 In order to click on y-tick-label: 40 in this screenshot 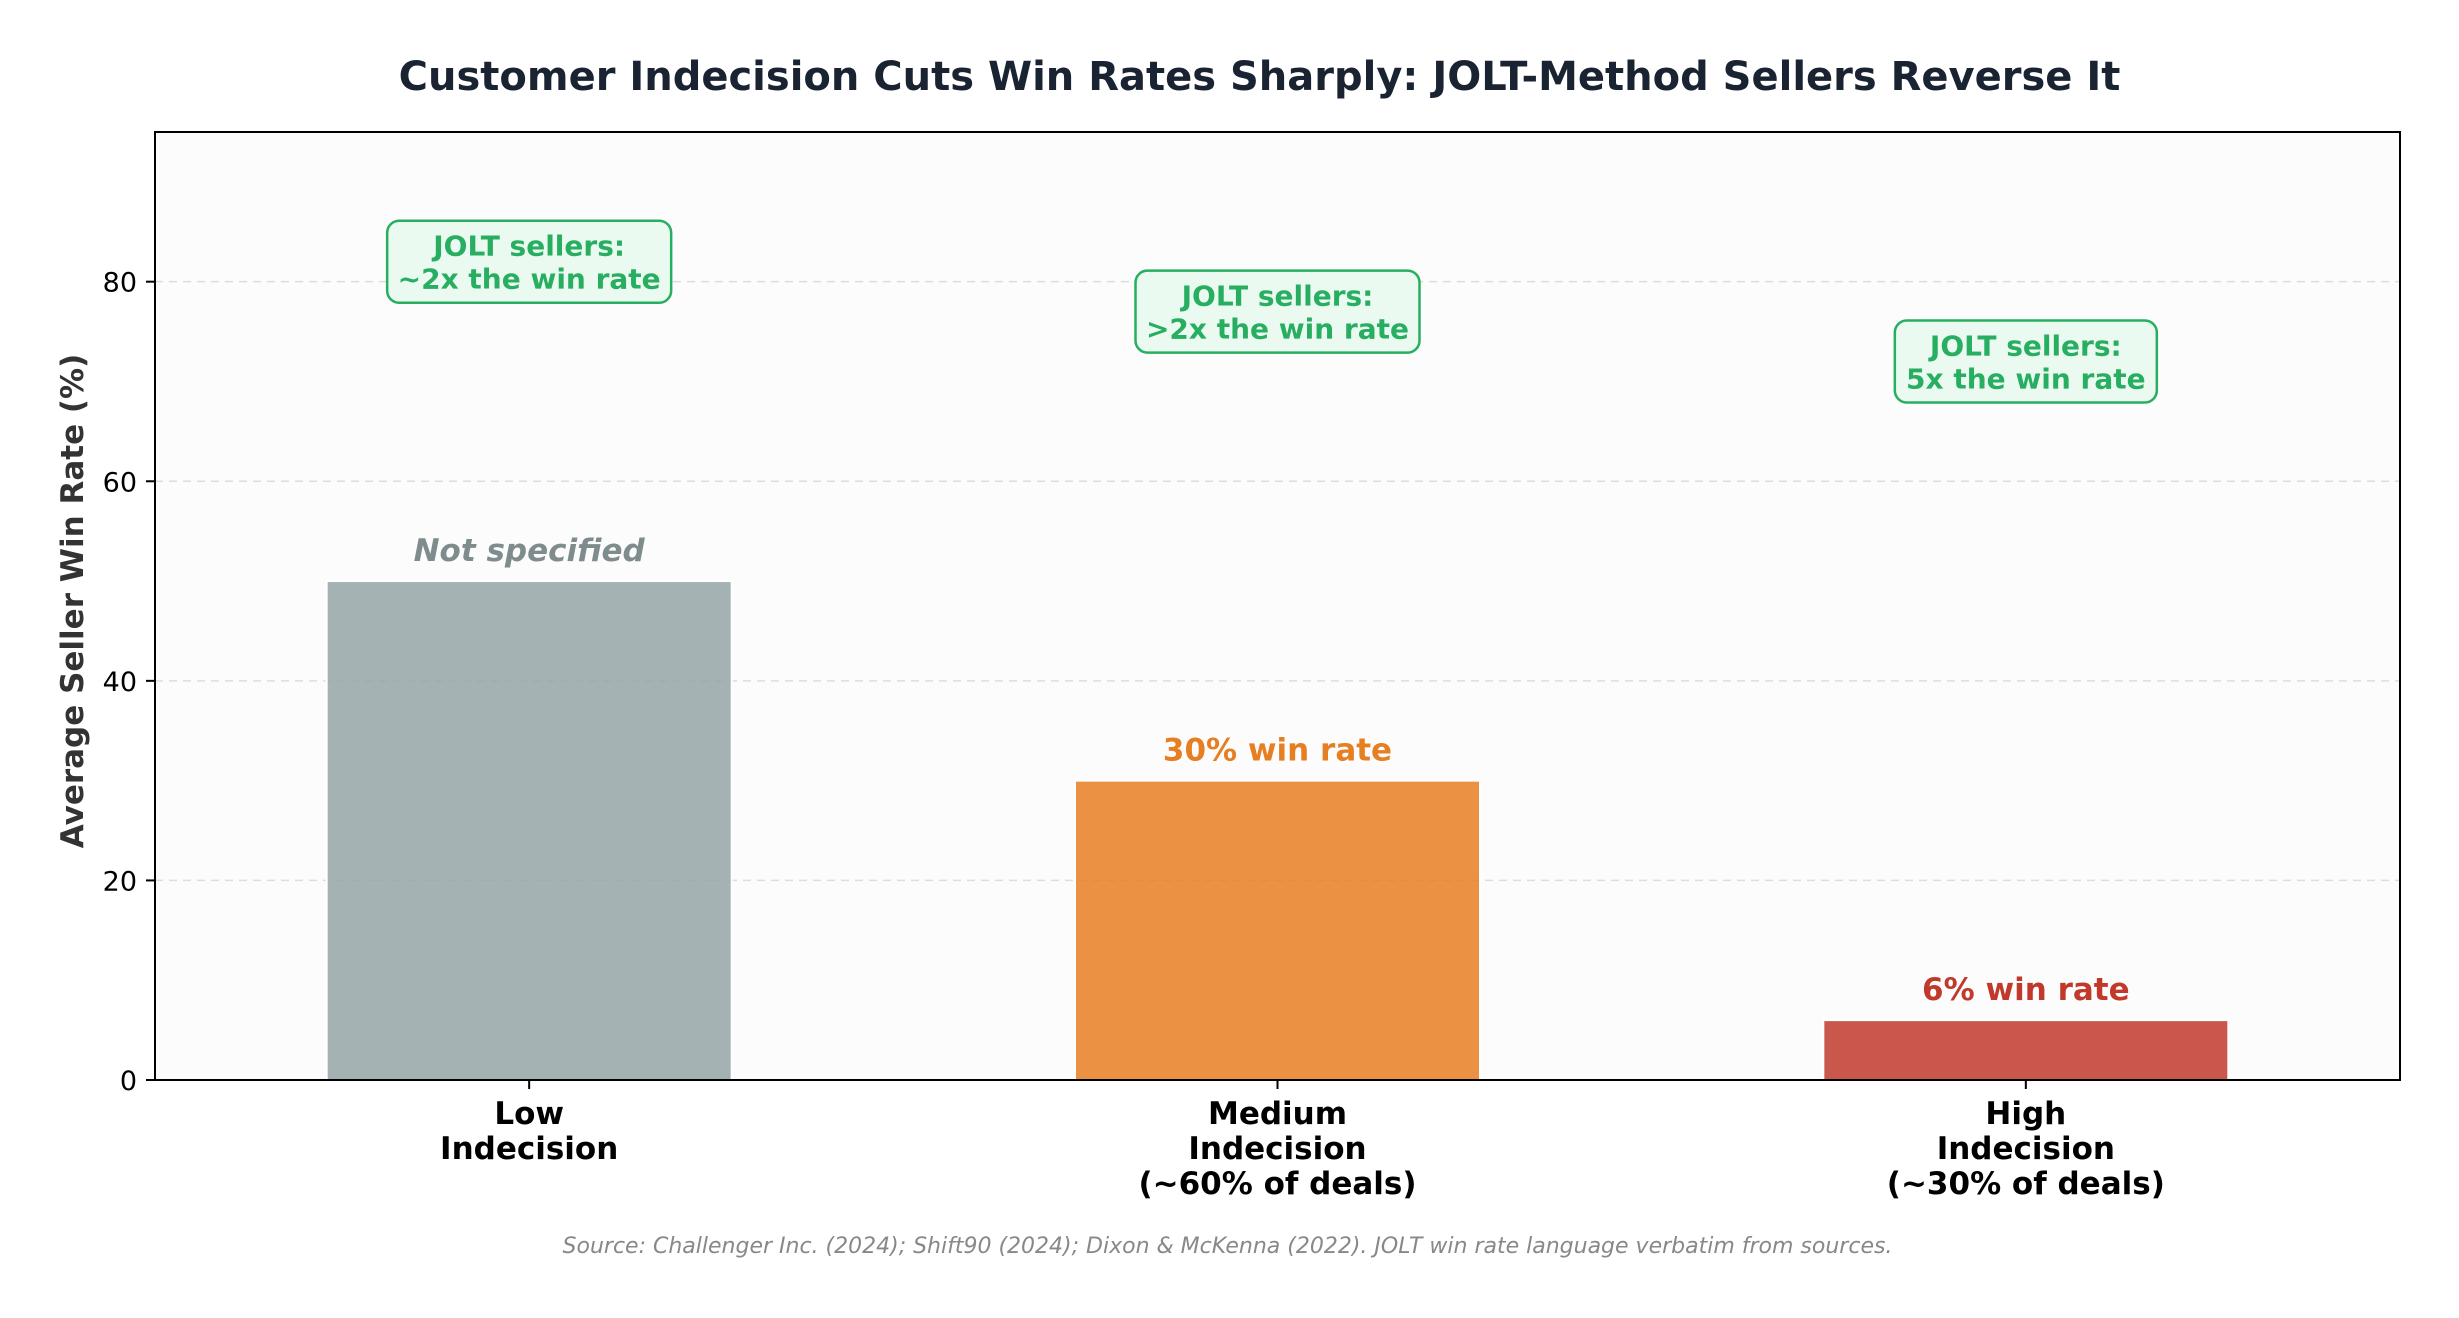, I will do `click(120, 682)`.